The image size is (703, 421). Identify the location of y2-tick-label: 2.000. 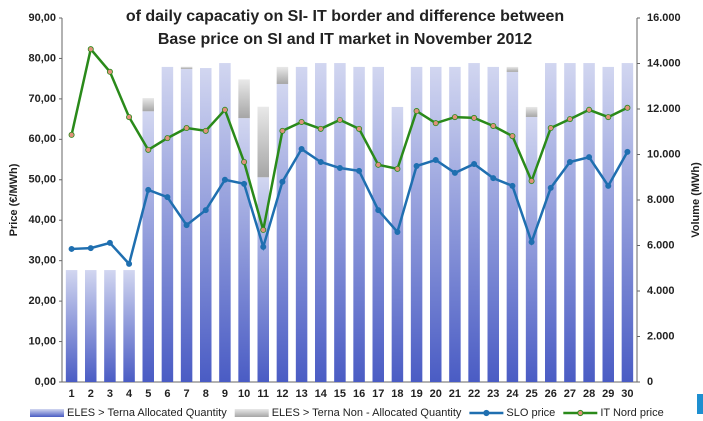
(661, 336).